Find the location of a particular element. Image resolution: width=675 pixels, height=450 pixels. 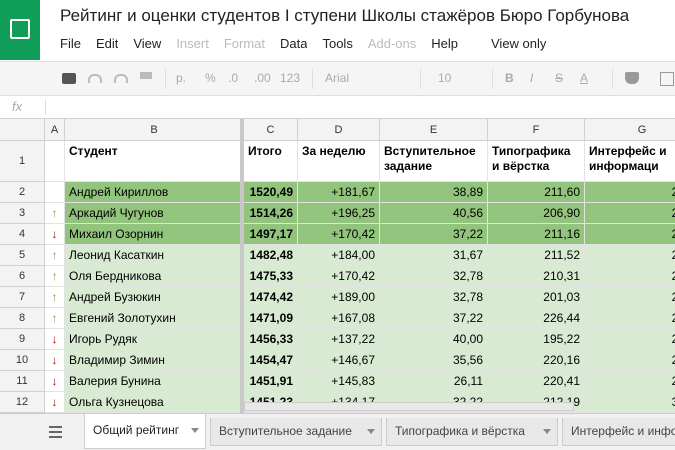

row-header: 9 is located at coordinates (22, 339).